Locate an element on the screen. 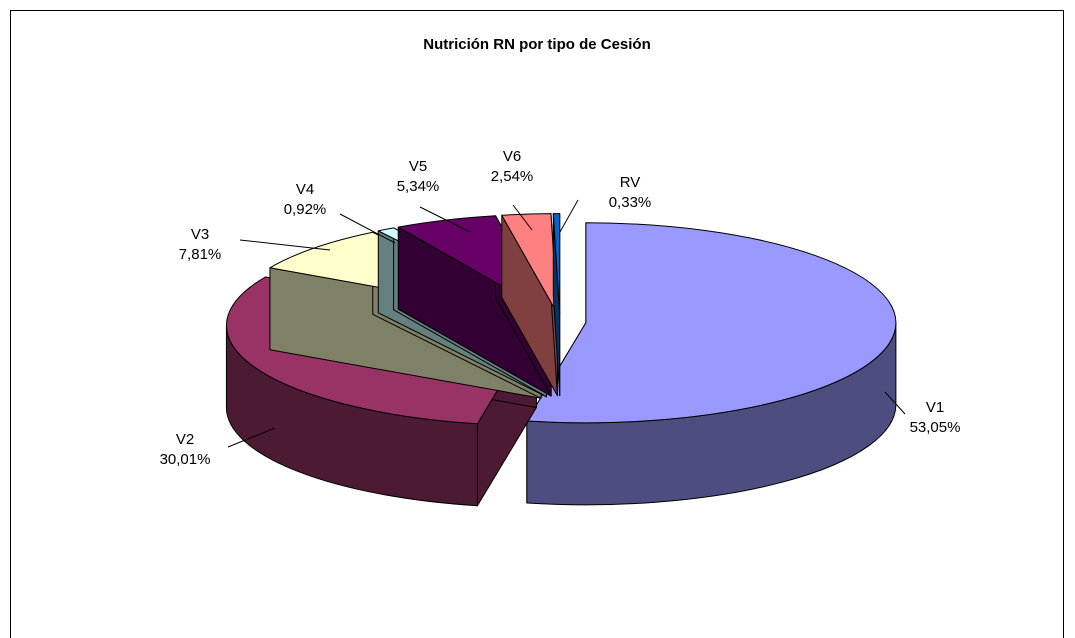 This screenshot has width=1075, height=638. slice-label: V3 is located at coordinates (200, 234).